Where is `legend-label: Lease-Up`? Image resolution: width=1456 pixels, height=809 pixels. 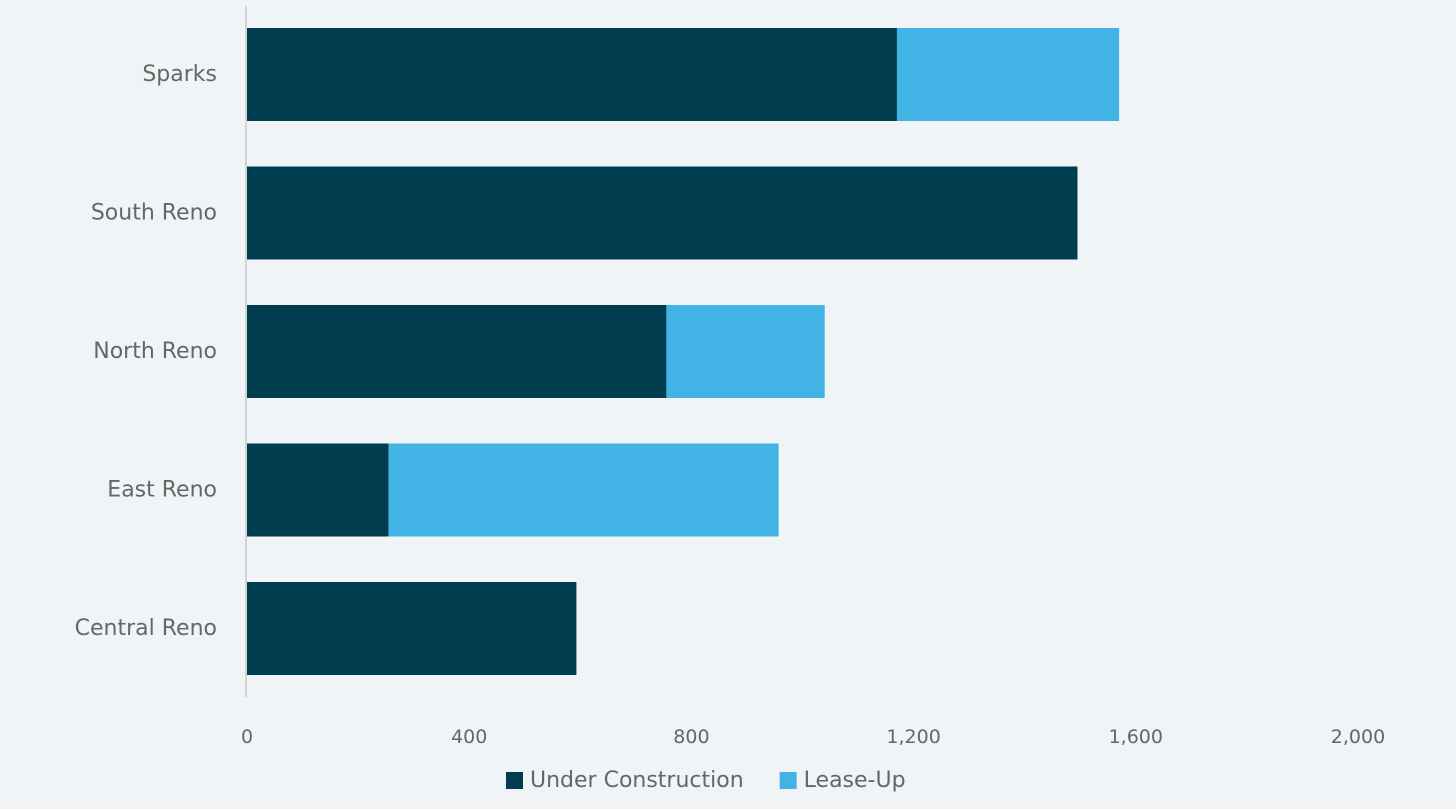
legend-label: Lease-Up is located at coordinates (855, 780).